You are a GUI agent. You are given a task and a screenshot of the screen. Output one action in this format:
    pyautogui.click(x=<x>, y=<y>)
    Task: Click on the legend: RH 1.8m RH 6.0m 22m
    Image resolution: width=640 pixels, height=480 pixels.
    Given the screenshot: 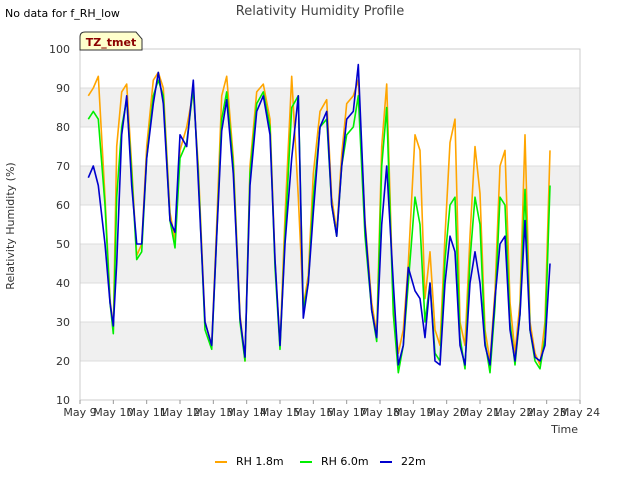 What is the action you would take?
    pyautogui.click(x=320, y=461)
    